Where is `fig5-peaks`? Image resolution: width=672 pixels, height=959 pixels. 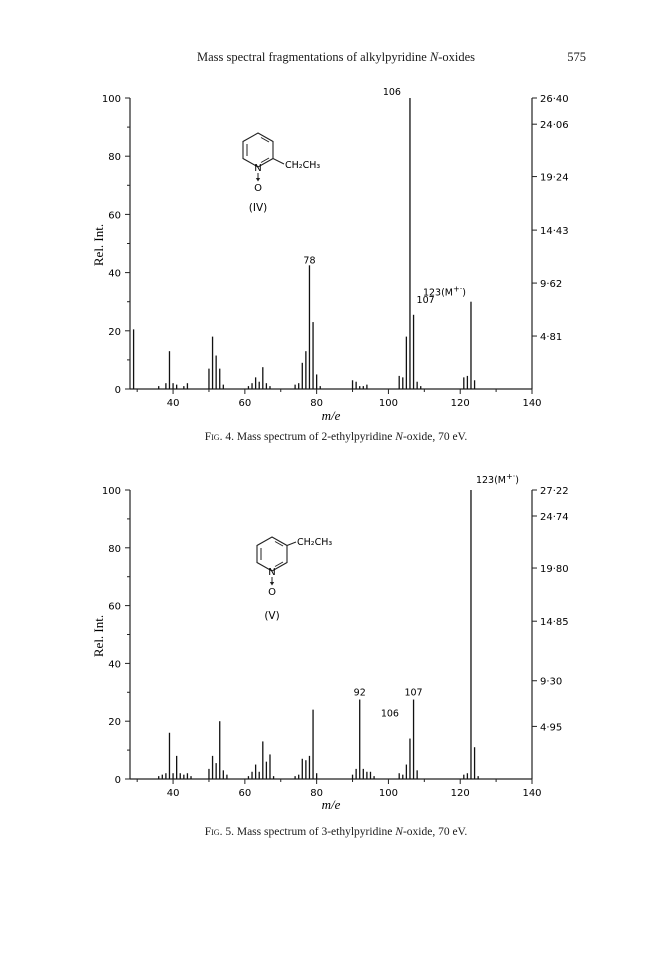 fig5-peaks is located at coordinates (318, 634).